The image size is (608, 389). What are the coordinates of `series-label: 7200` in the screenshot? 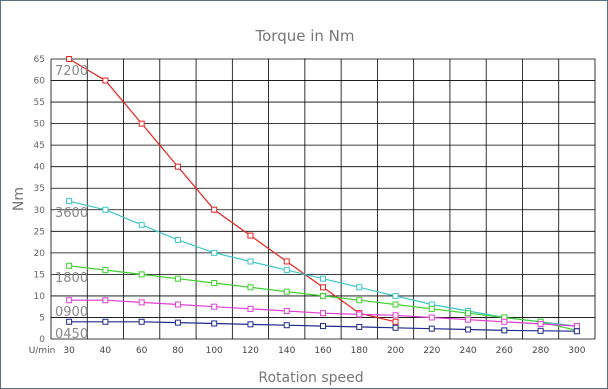 It's located at (71, 71).